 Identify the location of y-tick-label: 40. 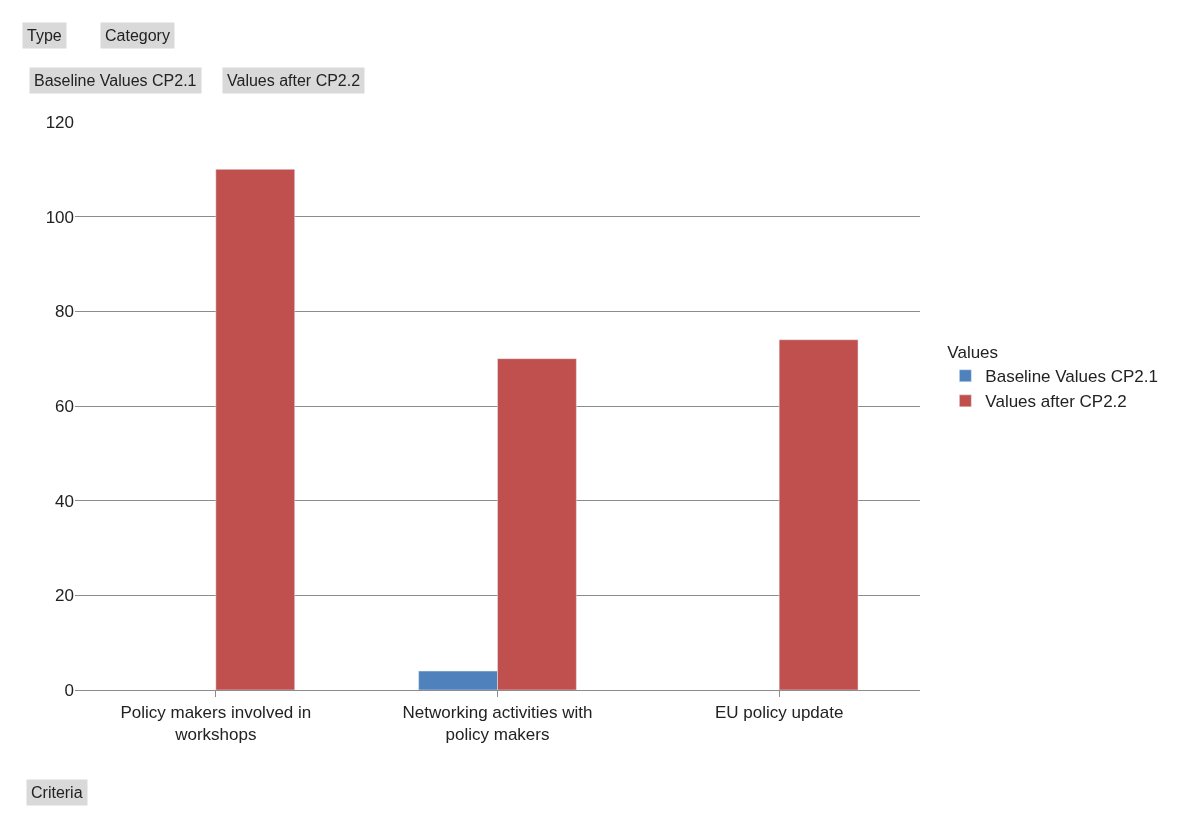
(64, 501).